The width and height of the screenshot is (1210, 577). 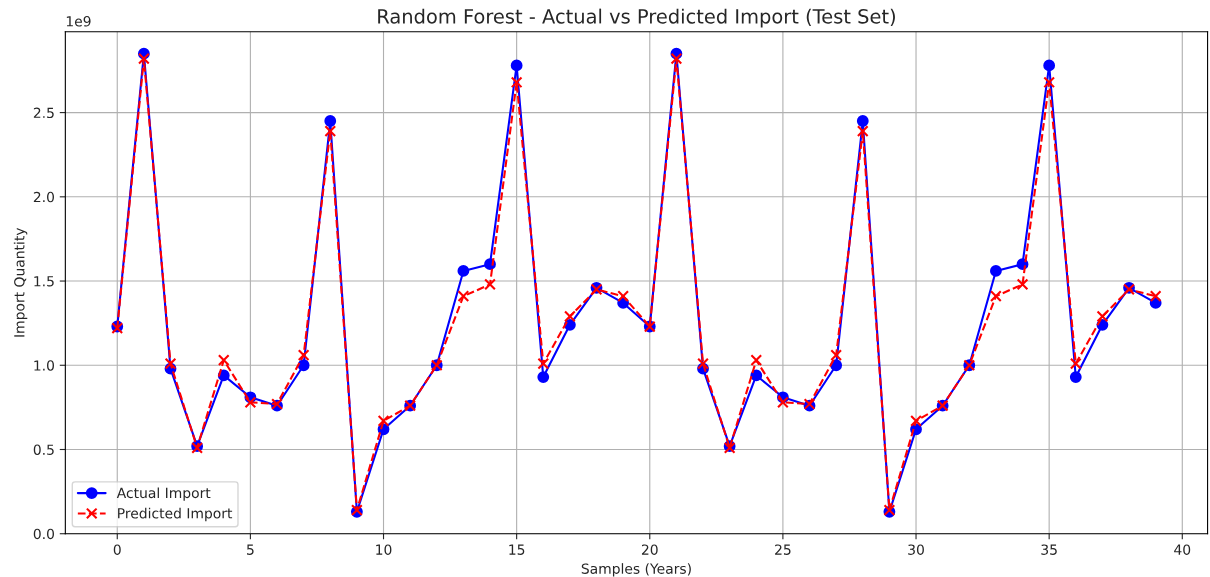 What do you see at coordinates (175, 514) in the screenshot?
I see `legend-label: Predicted Import` at bounding box center [175, 514].